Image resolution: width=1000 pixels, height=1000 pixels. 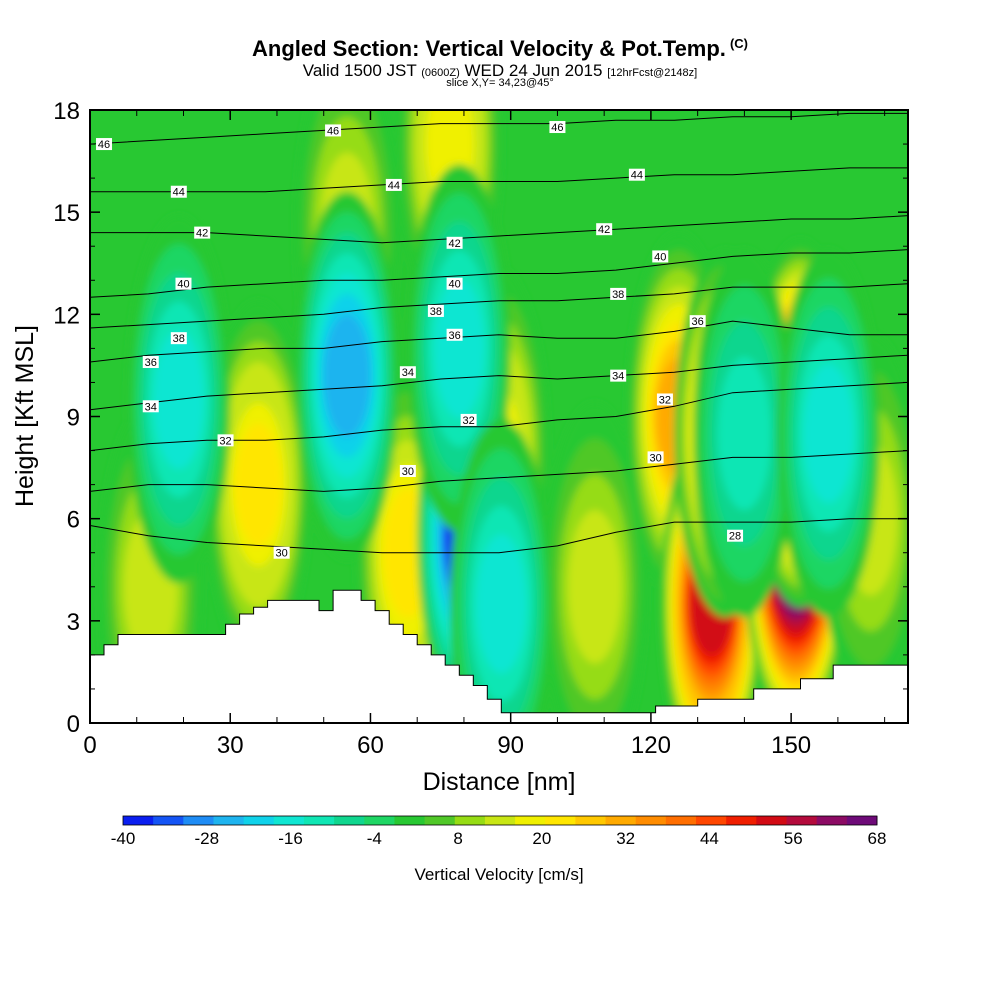 I want to click on isentrope-label-28: 28, so click(x=735, y=536).